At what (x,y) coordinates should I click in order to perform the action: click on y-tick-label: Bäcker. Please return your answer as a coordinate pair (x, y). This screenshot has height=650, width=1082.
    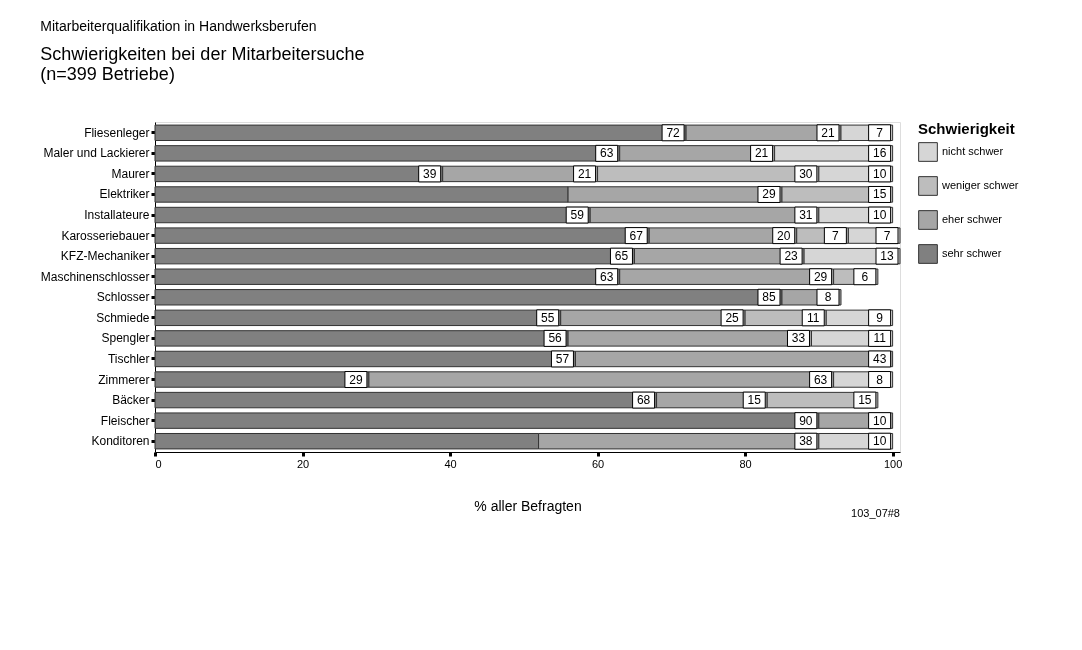
    Looking at the image, I should click on (131, 400).